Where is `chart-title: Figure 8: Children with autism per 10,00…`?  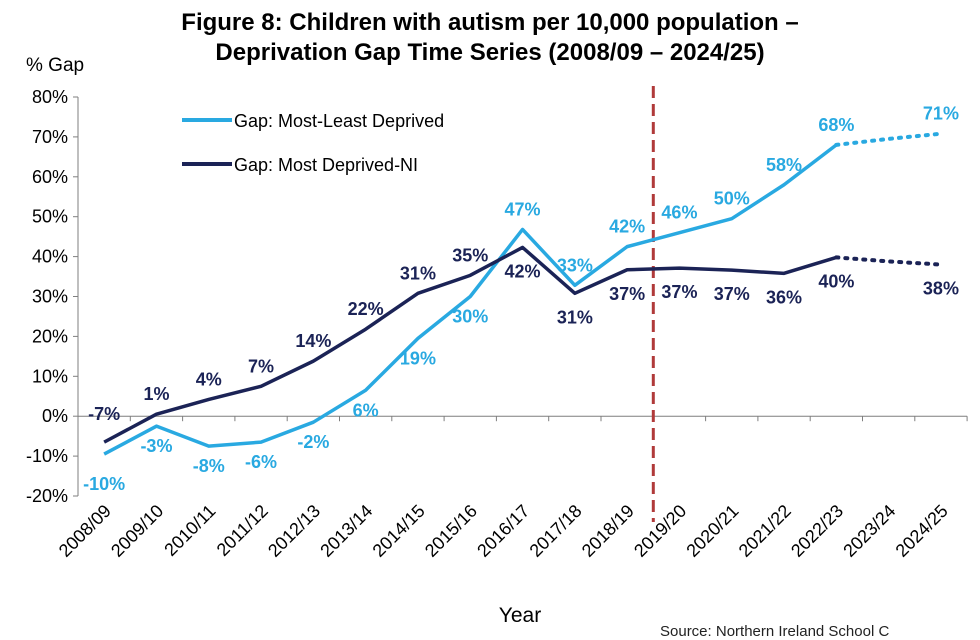
chart-title: Figure 8: Children with autism per 10,00… is located at coordinates (490, 38).